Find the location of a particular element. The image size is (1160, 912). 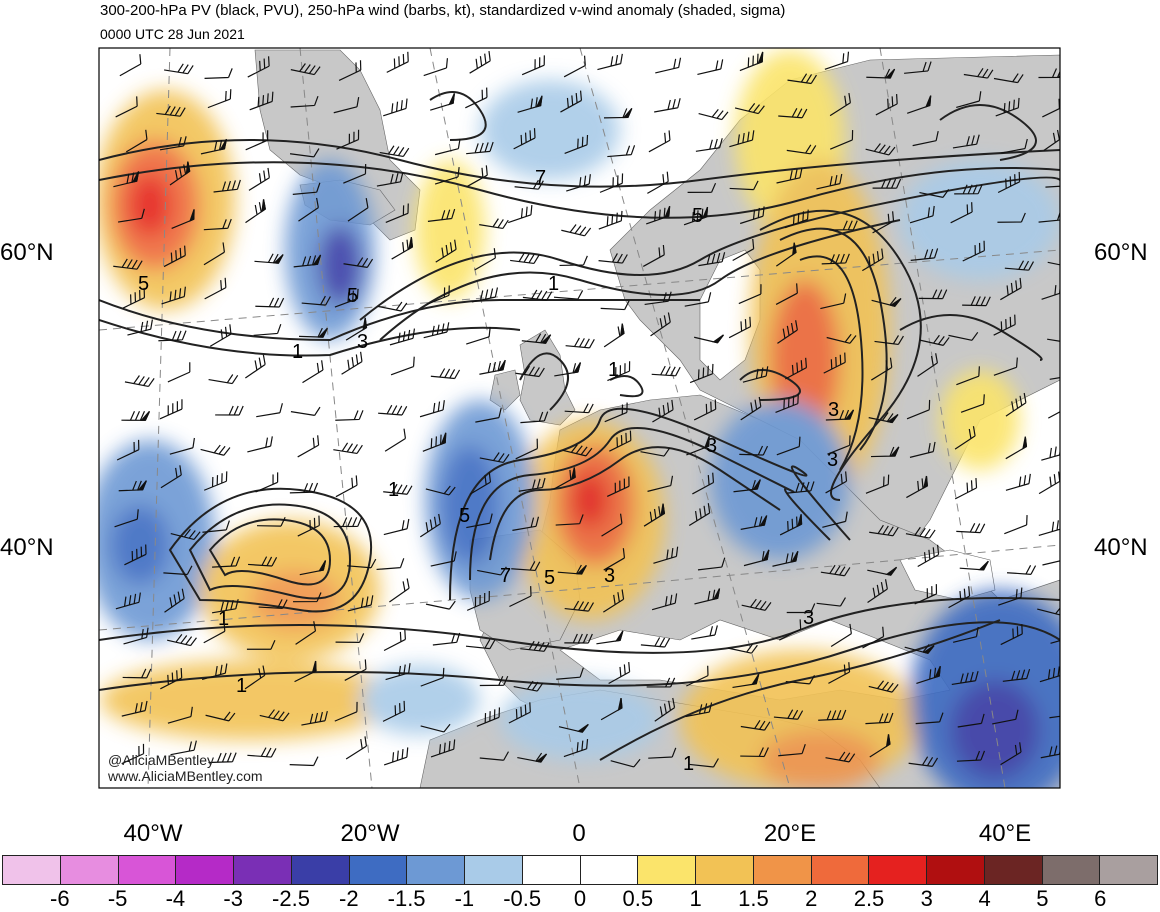

colorbar-cell is located at coordinates (609, 870).